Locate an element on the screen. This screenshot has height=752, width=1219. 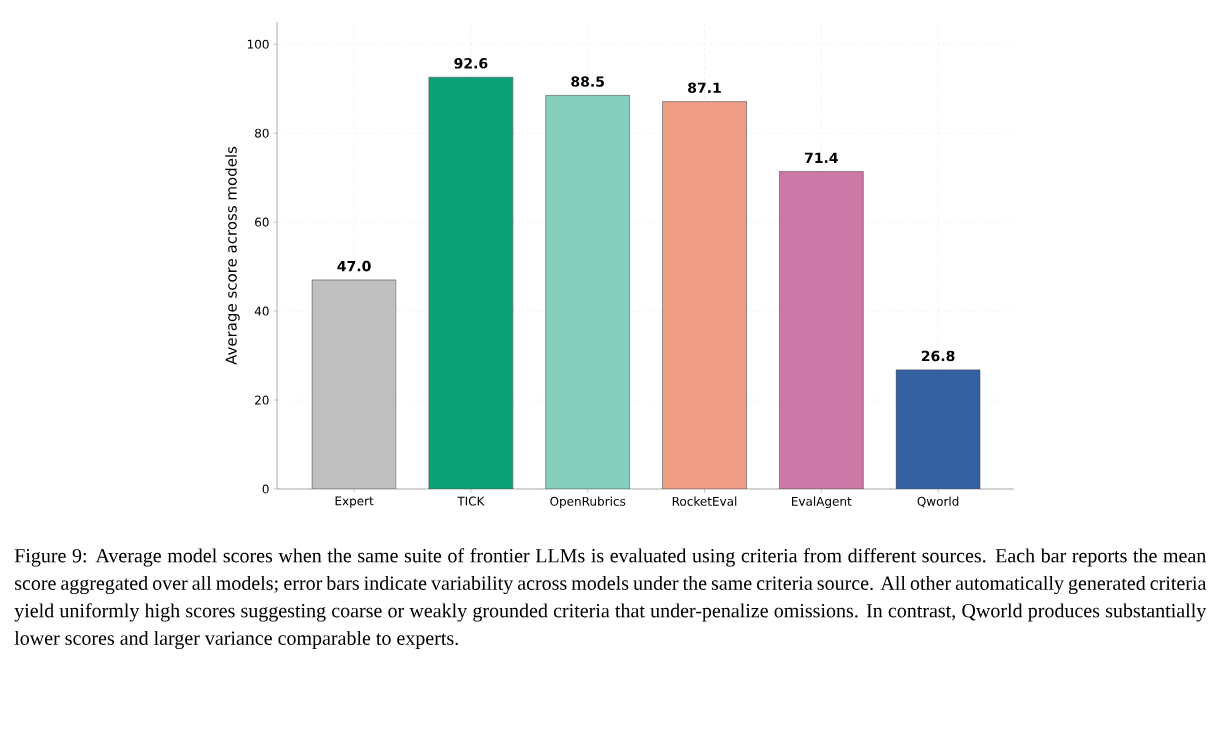
y-tick-label: 40 is located at coordinates (261, 311).